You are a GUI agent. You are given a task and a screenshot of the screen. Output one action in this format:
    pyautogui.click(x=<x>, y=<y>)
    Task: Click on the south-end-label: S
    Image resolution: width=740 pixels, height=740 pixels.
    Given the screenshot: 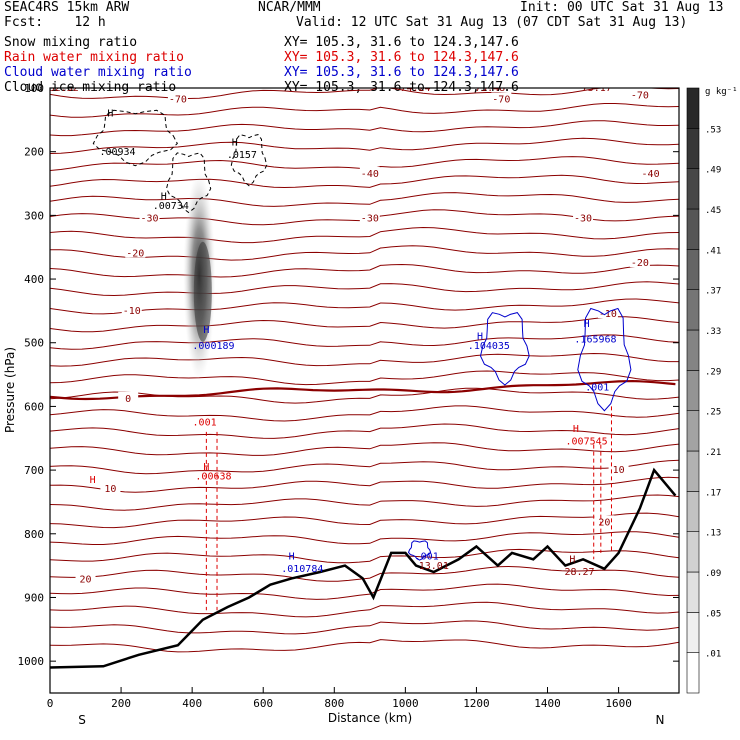 What is the action you would take?
    pyautogui.click(x=82, y=720)
    